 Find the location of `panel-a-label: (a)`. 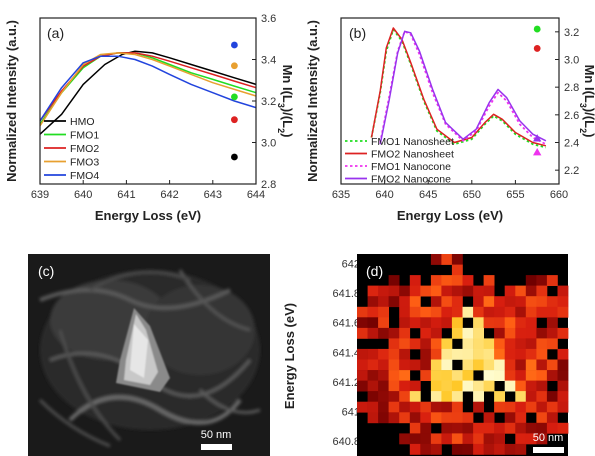

panel-a-label: (a) is located at coordinates (55, 33).